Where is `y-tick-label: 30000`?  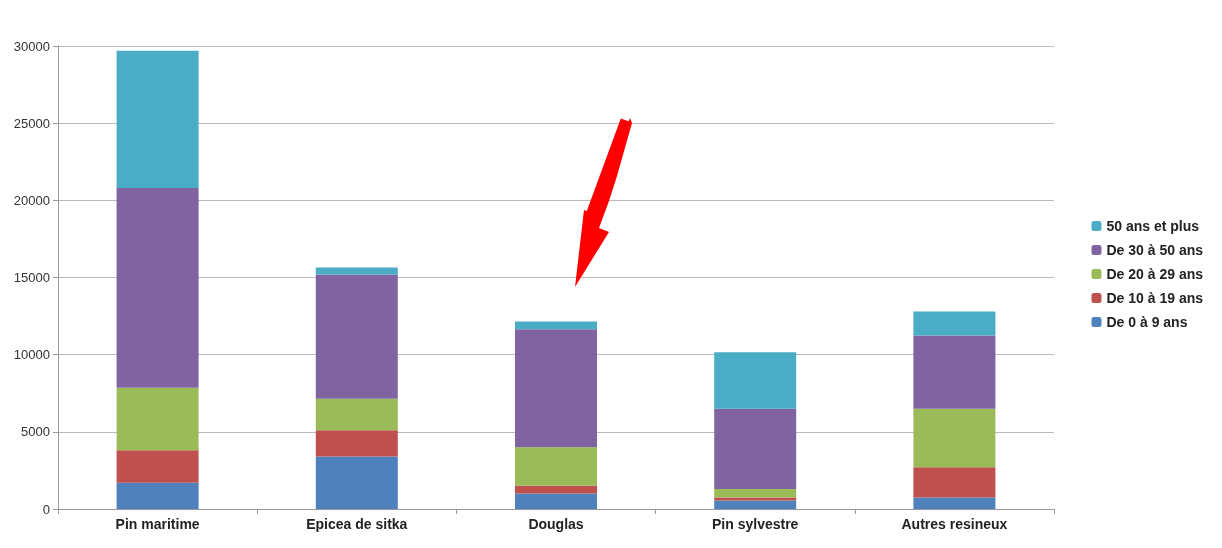 y-tick-label: 30000 is located at coordinates (31, 46).